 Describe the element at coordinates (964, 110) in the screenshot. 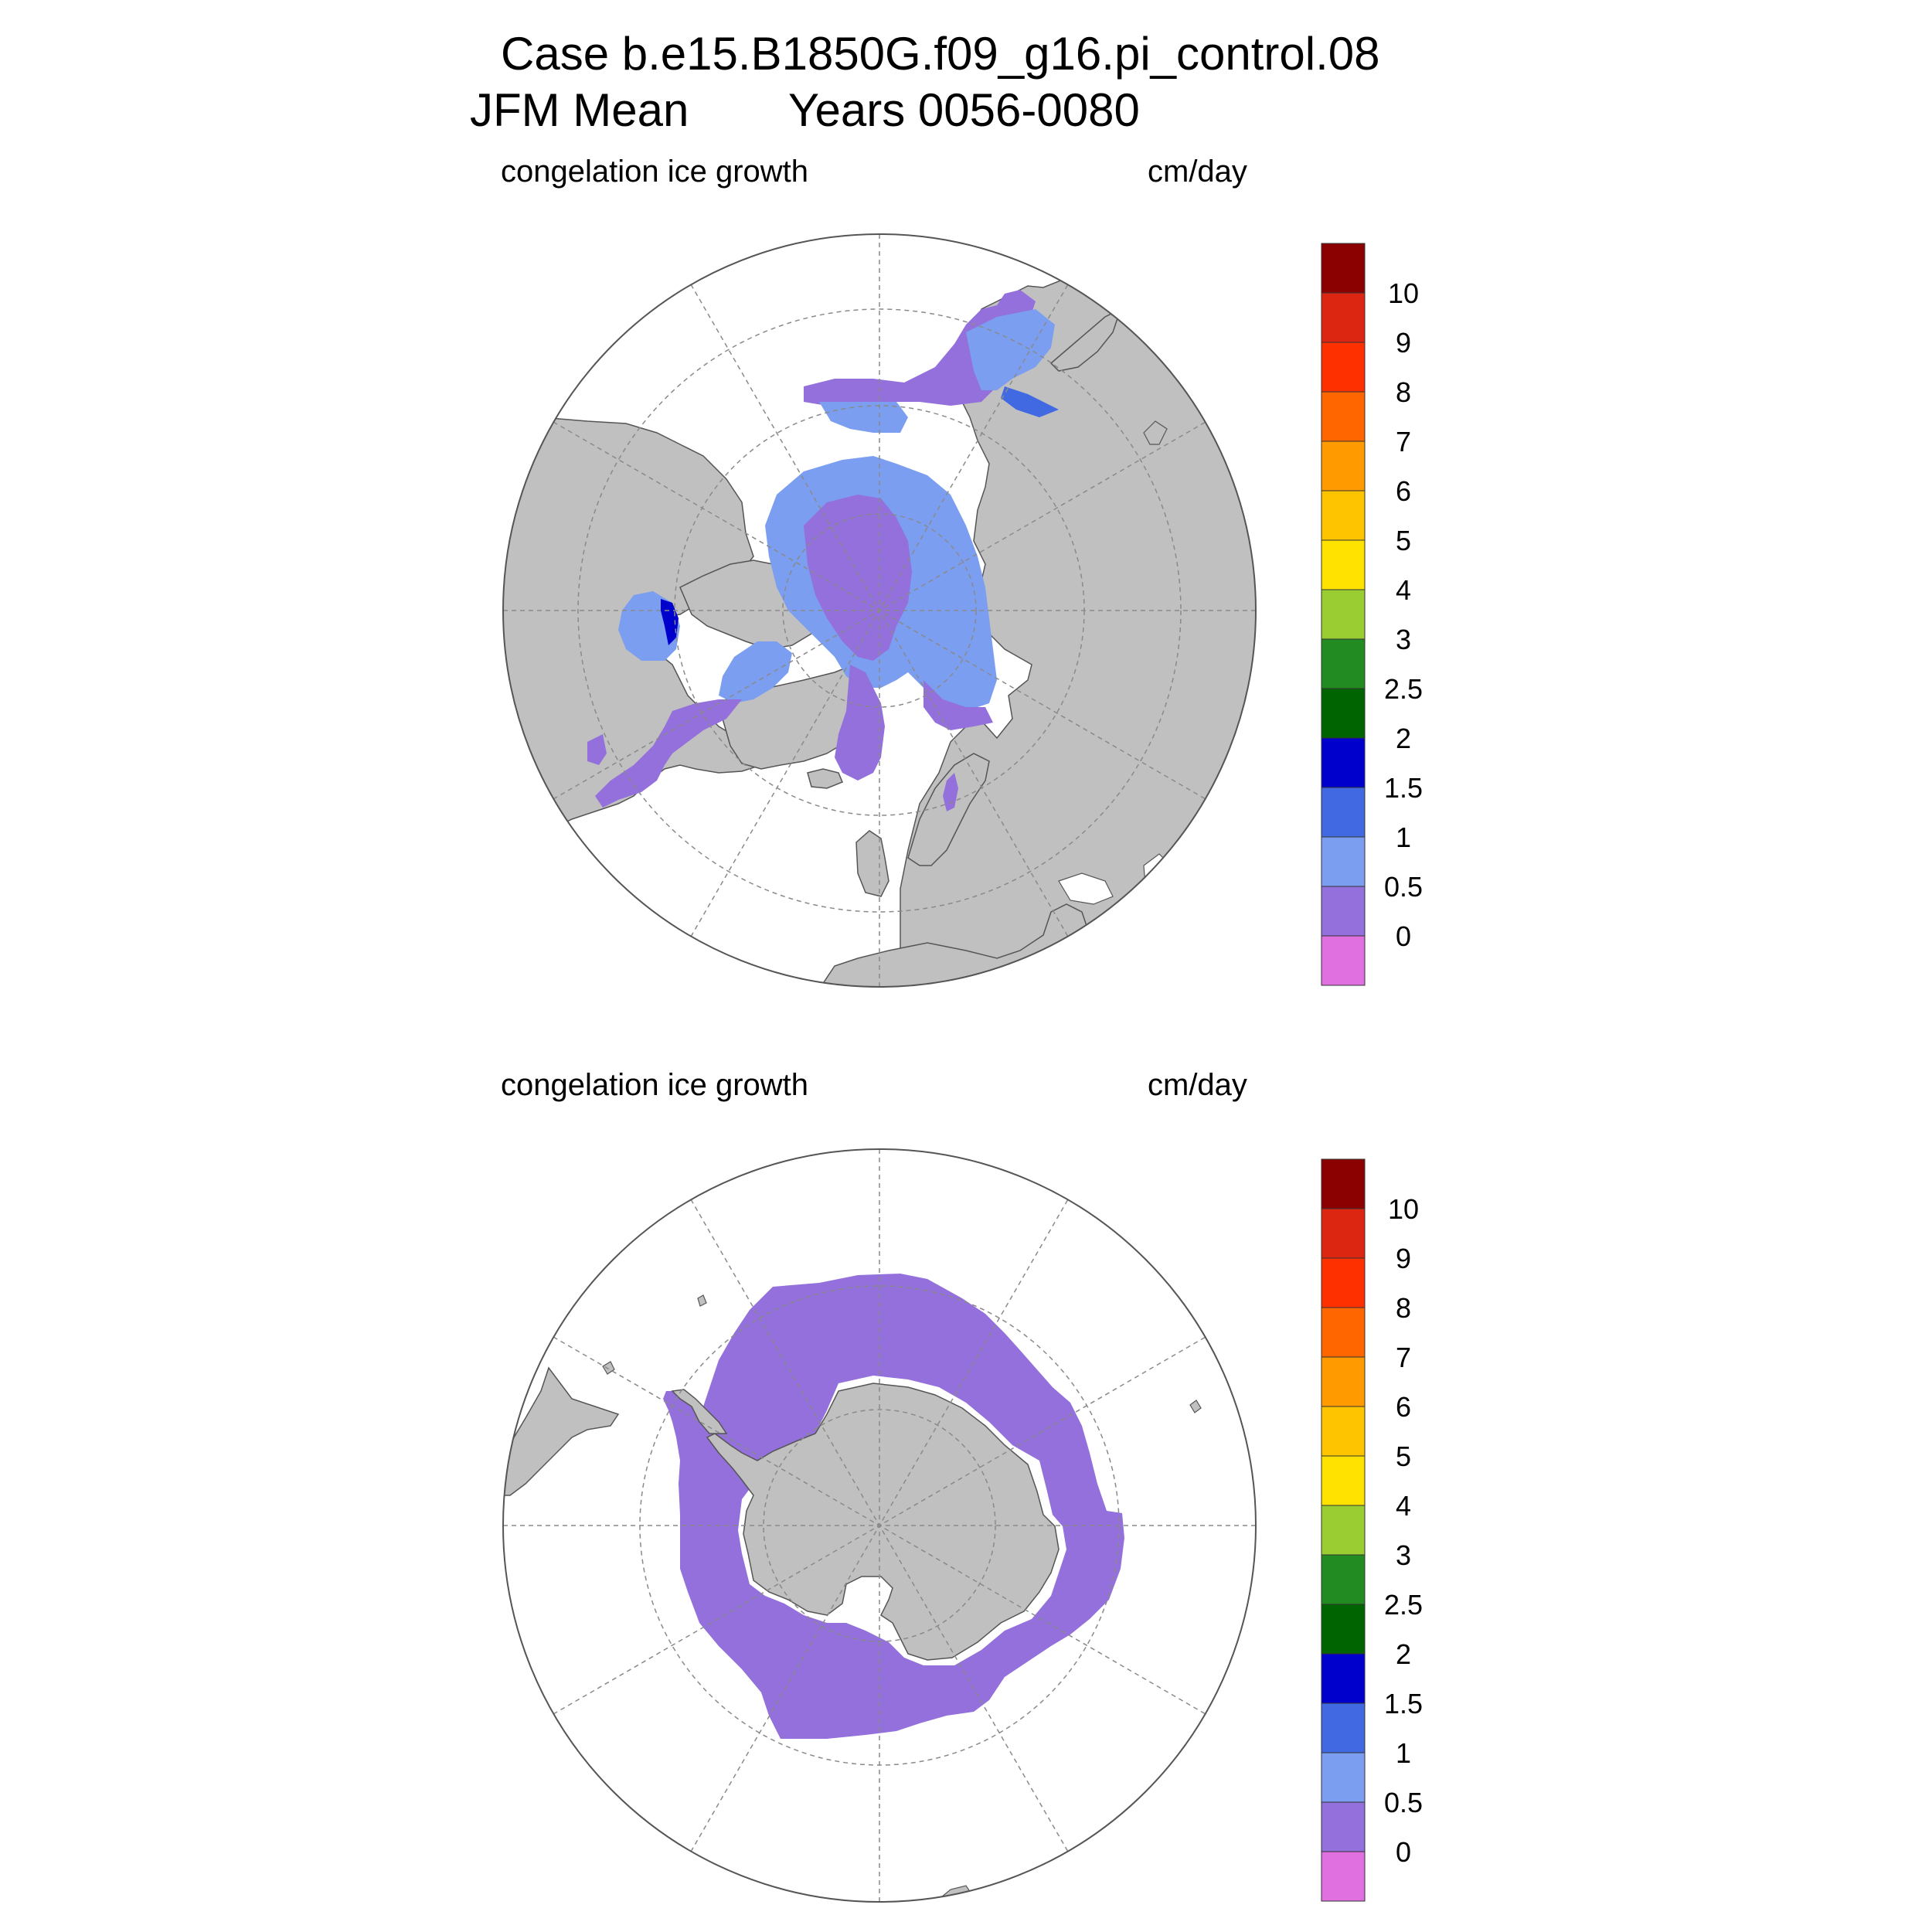

I see `figure-title-years: Years 0056-0080` at that location.